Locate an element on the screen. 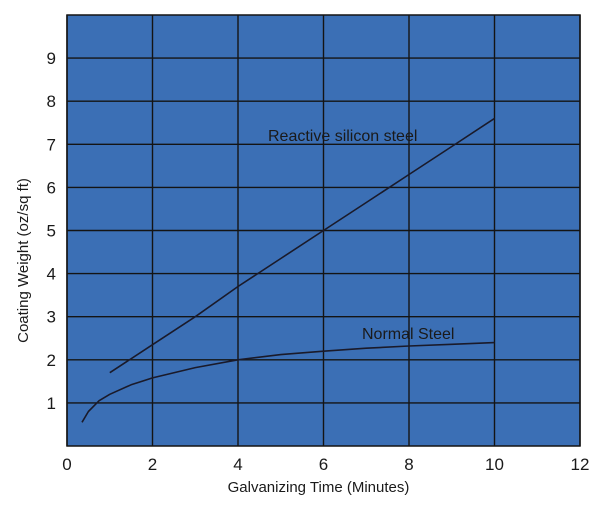  y-tick-label: 6 is located at coordinates (51, 187).